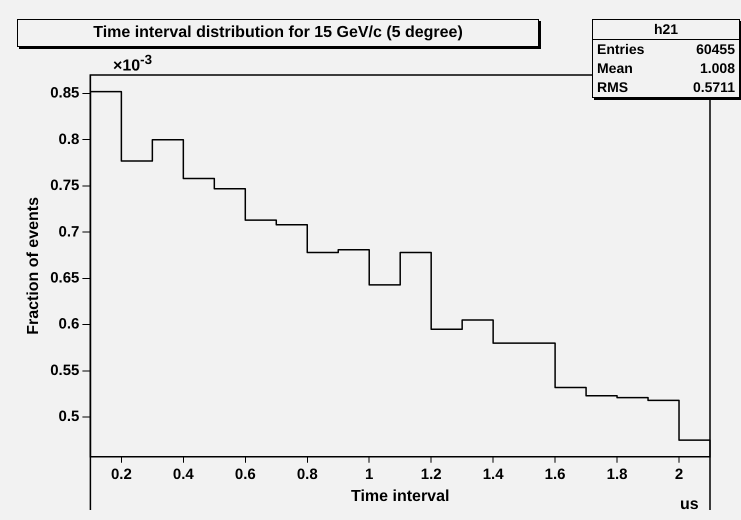 The width and height of the screenshot is (741, 520). What do you see at coordinates (679, 474) in the screenshot?
I see `x-tick-label: 2` at bounding box center [679, 474].